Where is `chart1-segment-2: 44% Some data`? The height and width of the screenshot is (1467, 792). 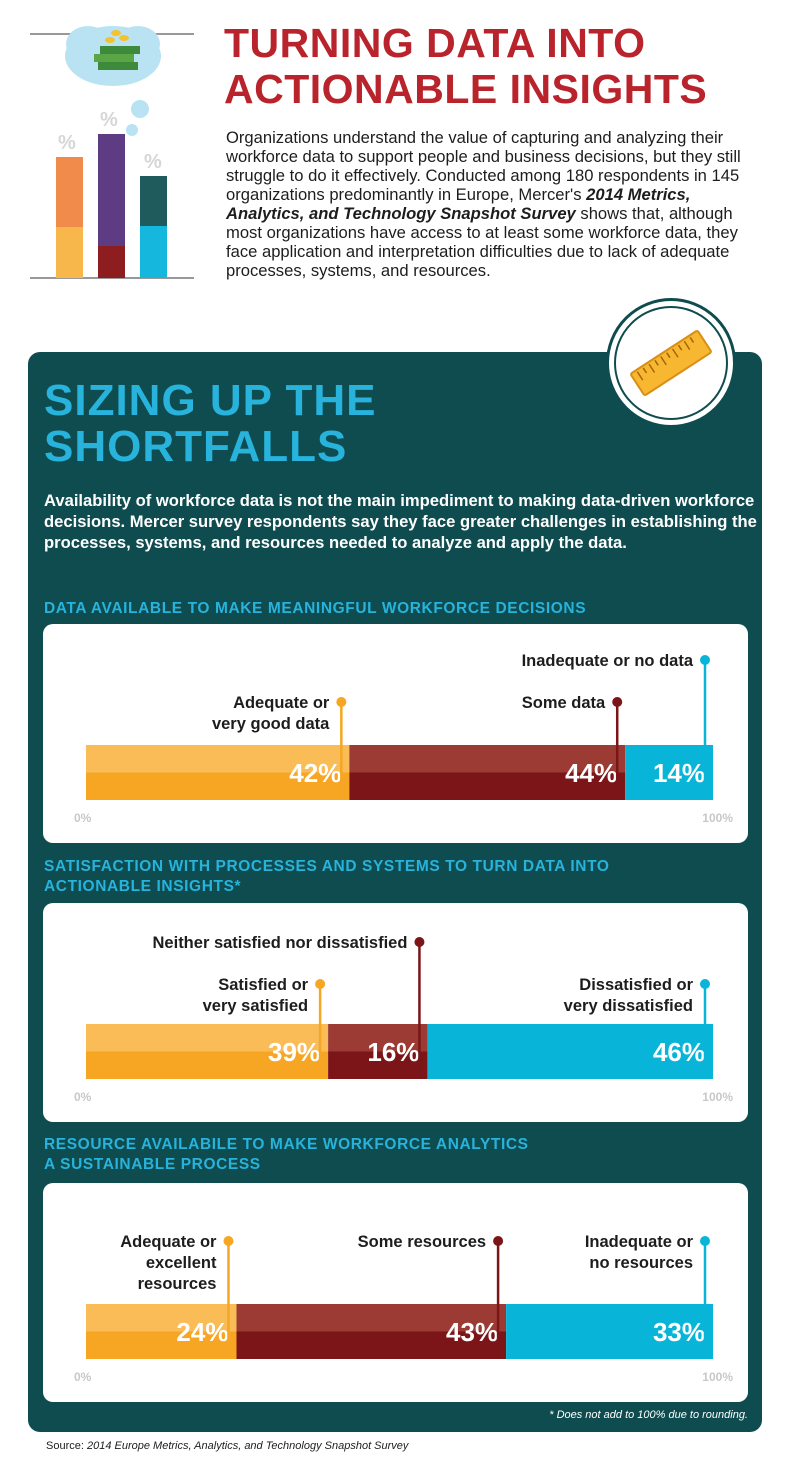 chart1-segment-2: 44% Some data is located at coordinates (487, 747).